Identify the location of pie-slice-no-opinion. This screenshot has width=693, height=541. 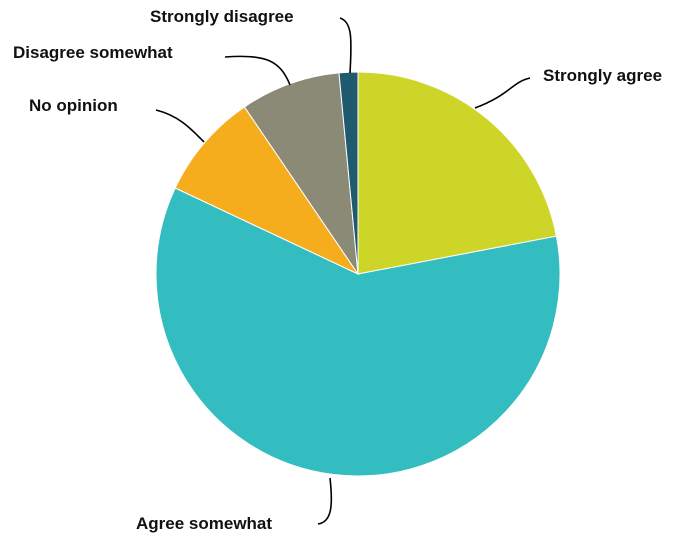
(267, 191).